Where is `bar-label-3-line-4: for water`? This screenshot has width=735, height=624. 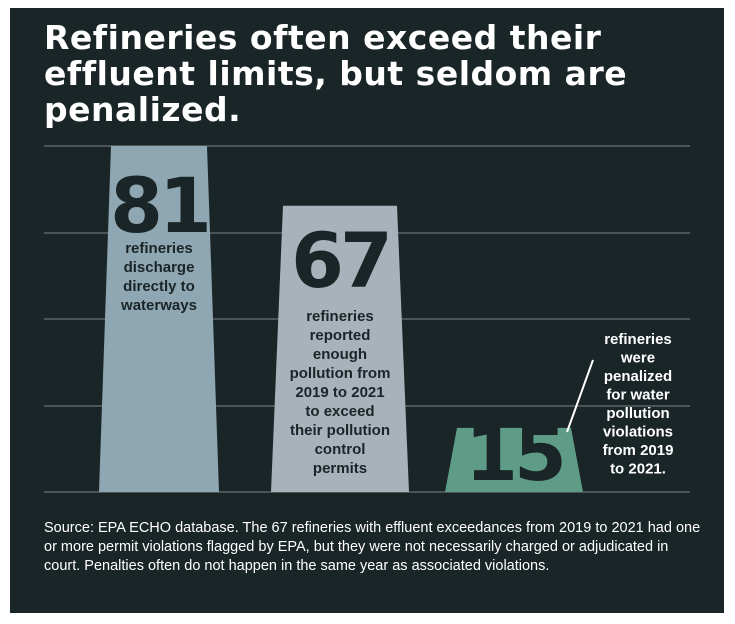
bar-label-3-line-4: for water is located at coordinates (638, 395).